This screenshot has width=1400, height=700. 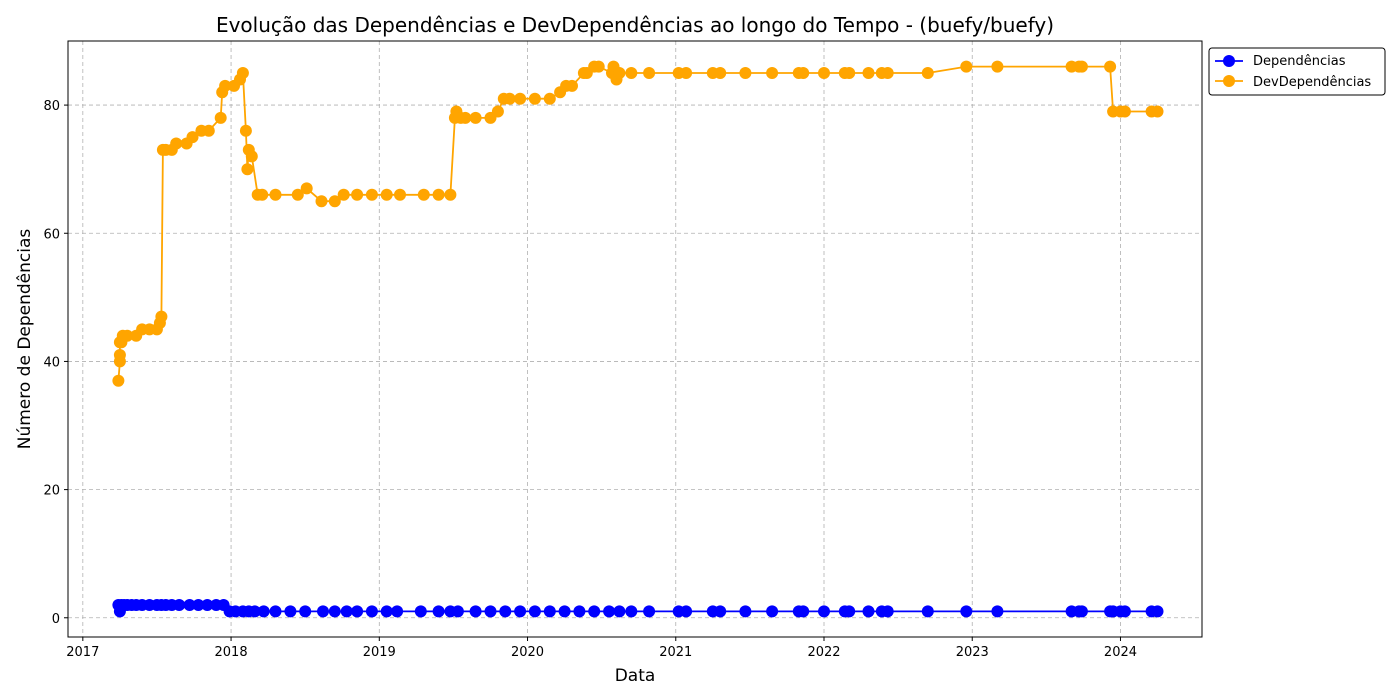 I want to click on y-axis-label: Número de Dependências, so click(x=25, y=339).